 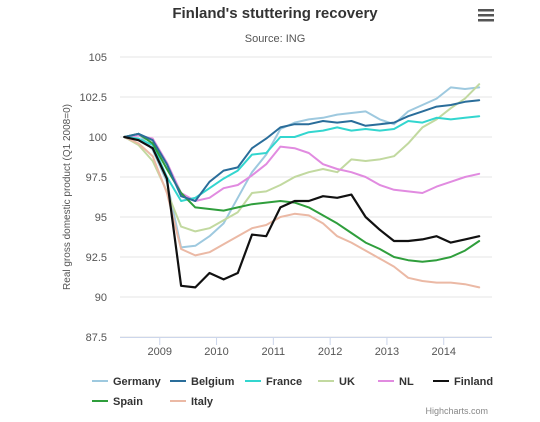 What do you see at coordinates (456, 411) in the screenshot?
I see `credits-link: Highcharts.com` at bounding box center [456, 411].